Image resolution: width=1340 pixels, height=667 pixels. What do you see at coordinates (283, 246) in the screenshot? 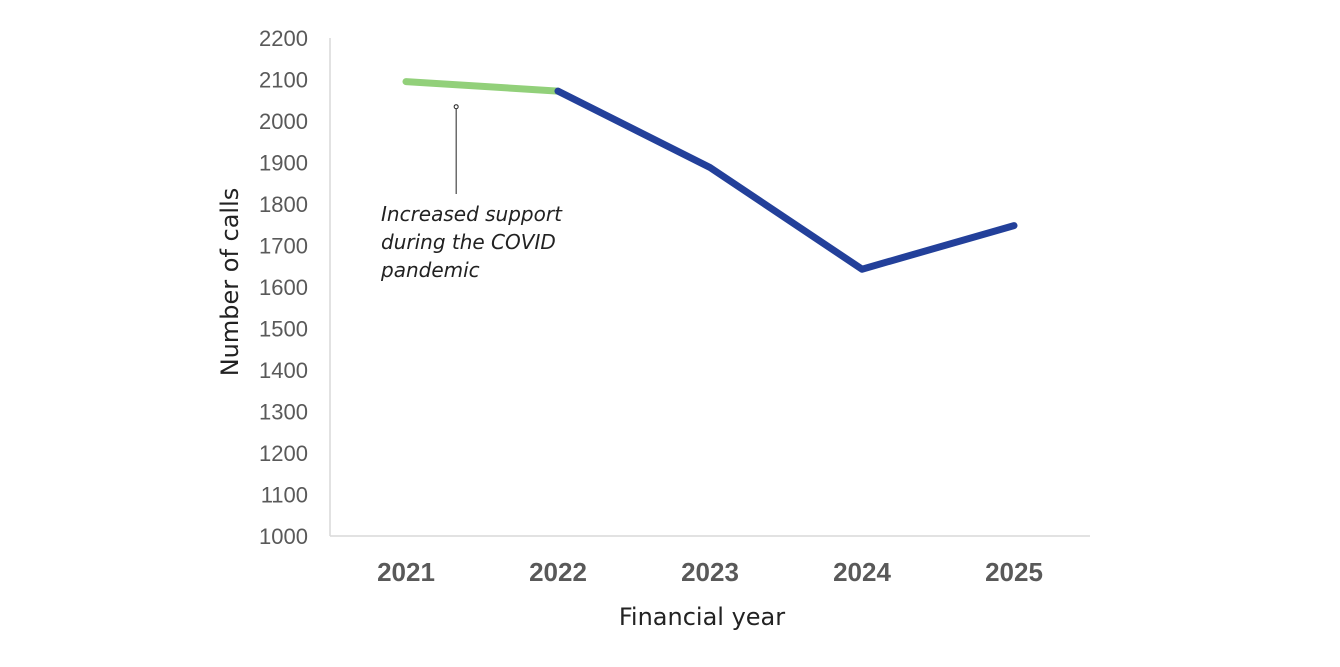
I see `y-tick-label: 1700` at bounding box center [283, 246].